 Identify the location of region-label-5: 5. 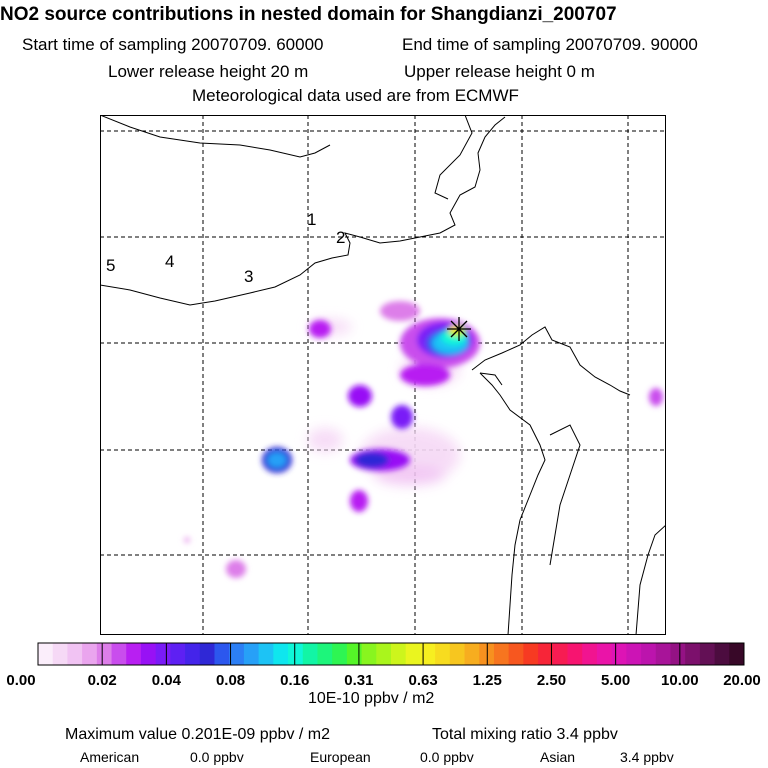
(110, 265).